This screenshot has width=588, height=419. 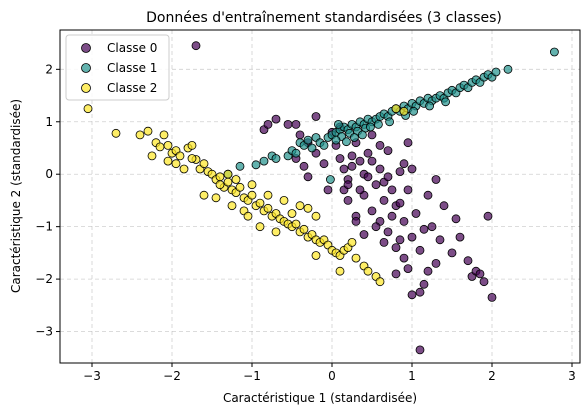 I want to click on x-tick-label: −3, so click(x=92, y=376).